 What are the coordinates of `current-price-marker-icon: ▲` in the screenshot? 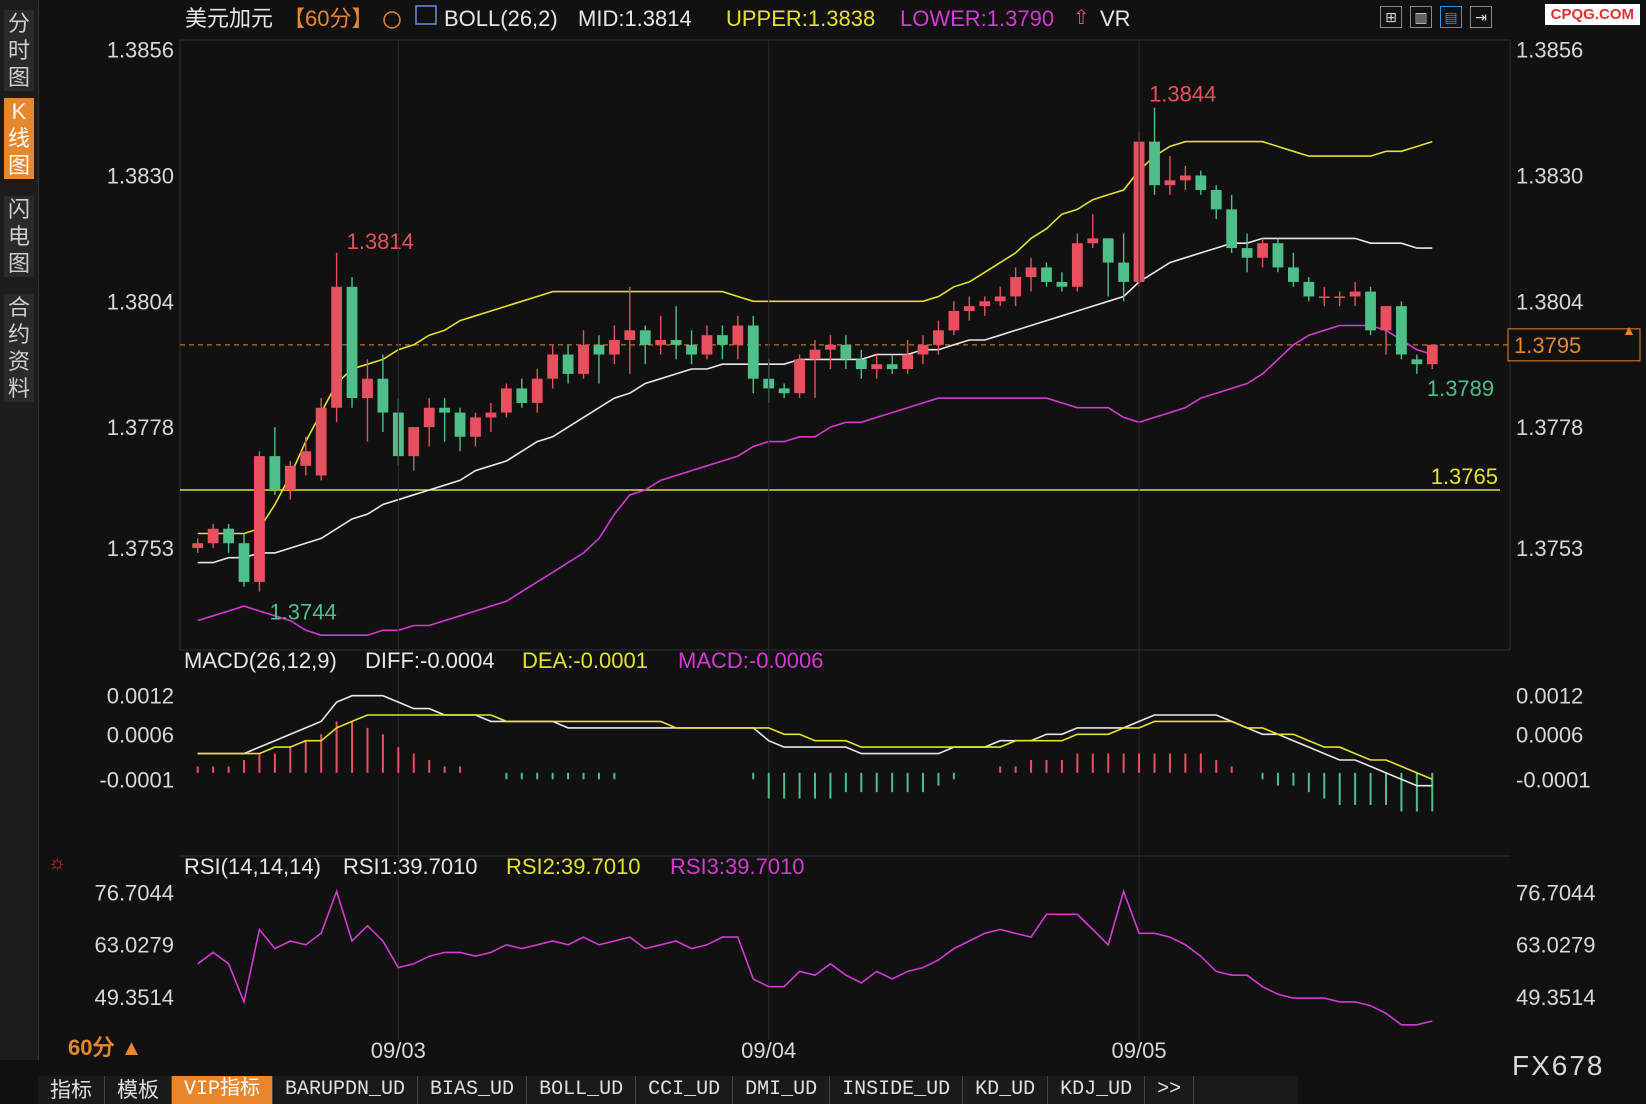 It's located at (1629, 330).